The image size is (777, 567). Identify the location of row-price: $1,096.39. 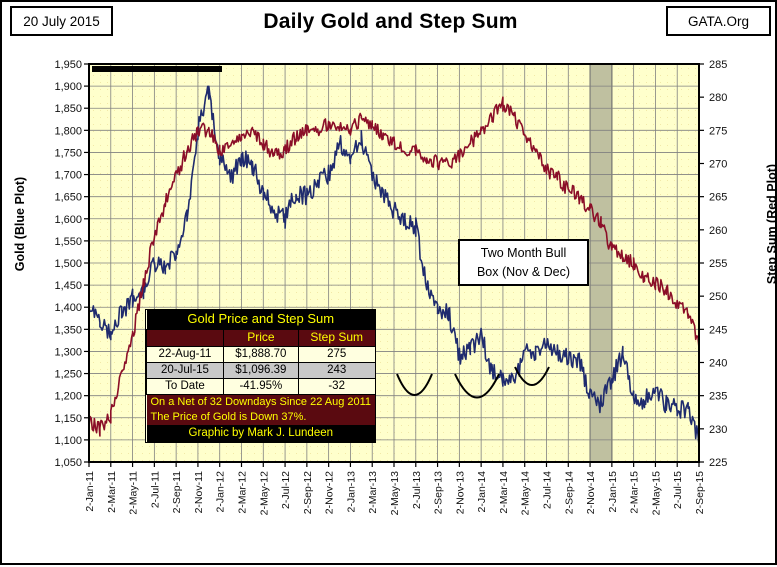
(260, 370).